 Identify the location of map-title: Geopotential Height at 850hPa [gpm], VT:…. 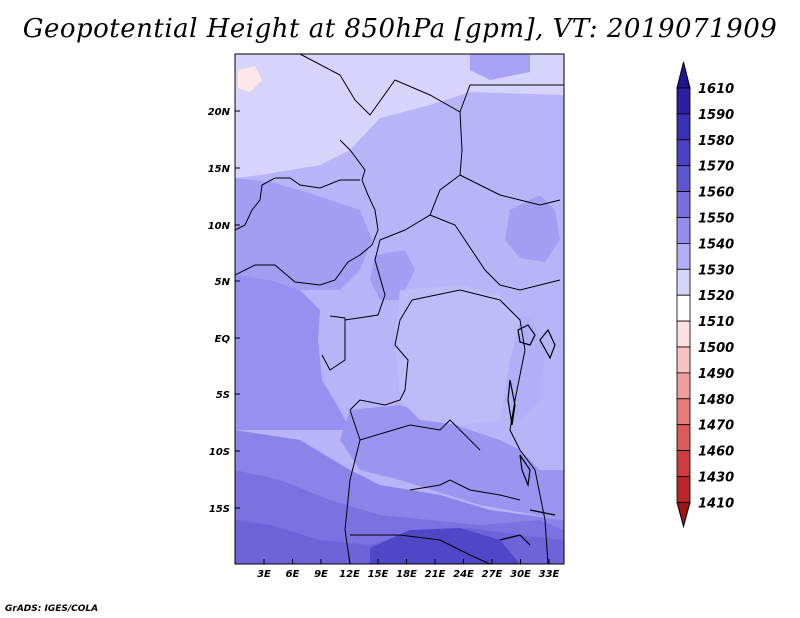
(400, 29).